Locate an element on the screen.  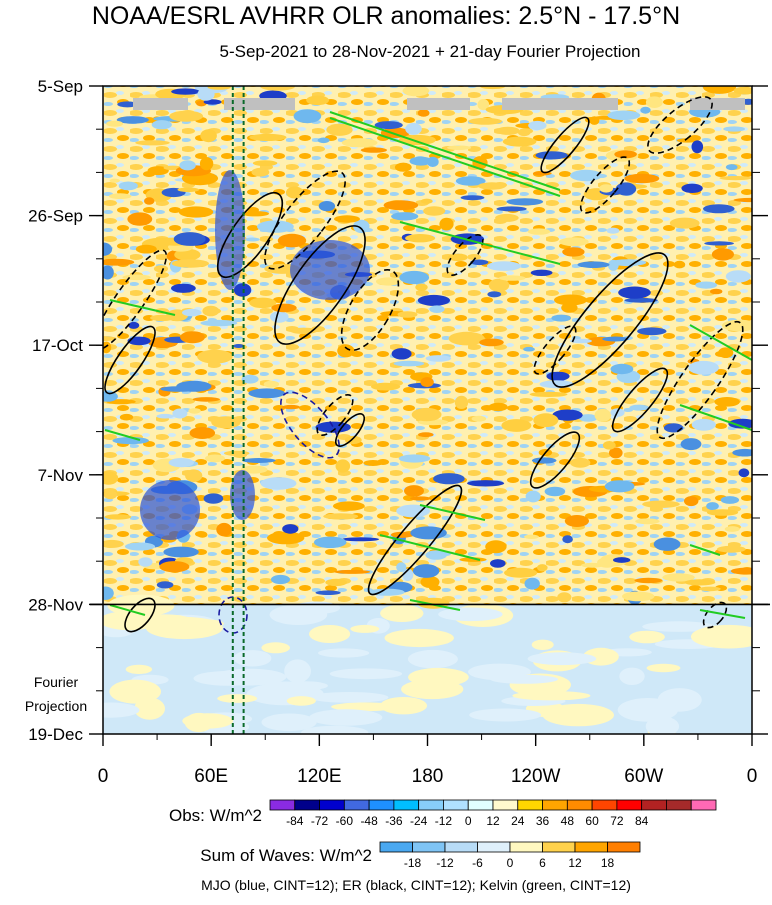
obs-legend-level-label: -24 is located at coordinates (419, 821).